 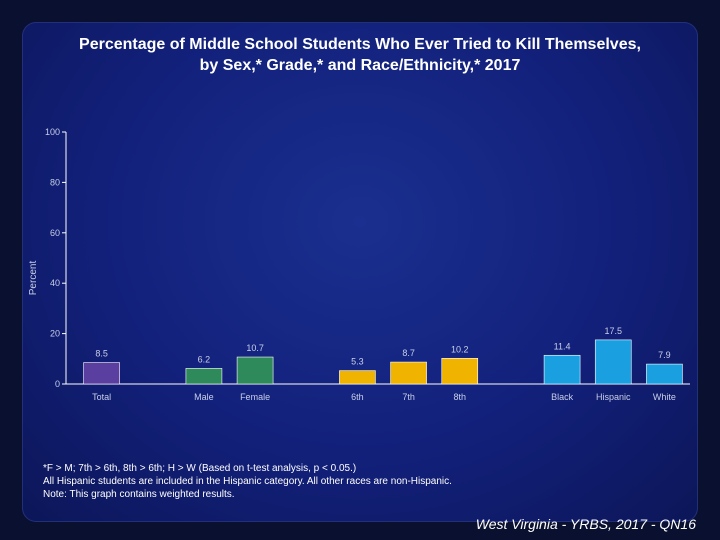 What do you see at coordinates (460, 371) in the screenshot?
I see `bar-8th` at bounding box center [460, 371].